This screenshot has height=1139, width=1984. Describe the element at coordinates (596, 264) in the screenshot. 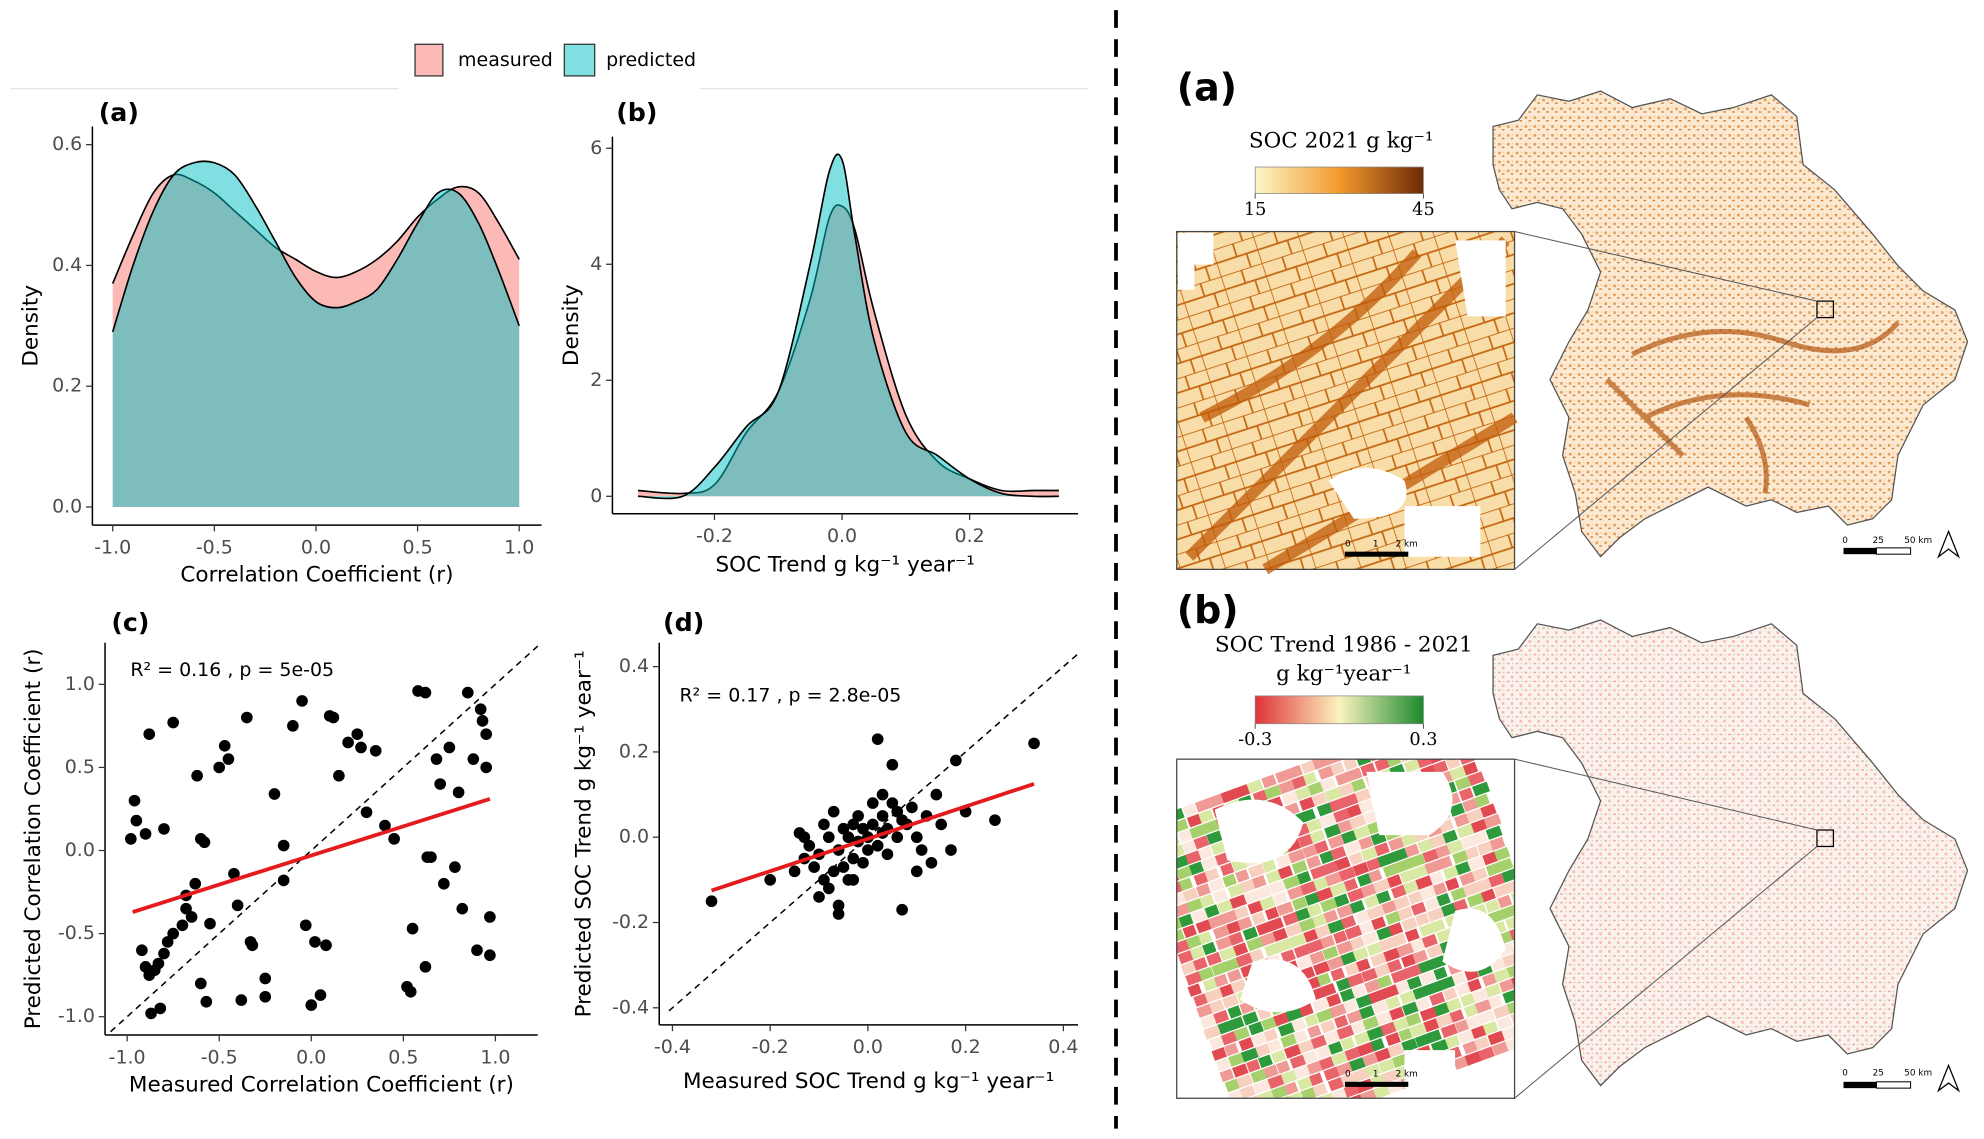

I see `y-tick-label: 4` at that location.